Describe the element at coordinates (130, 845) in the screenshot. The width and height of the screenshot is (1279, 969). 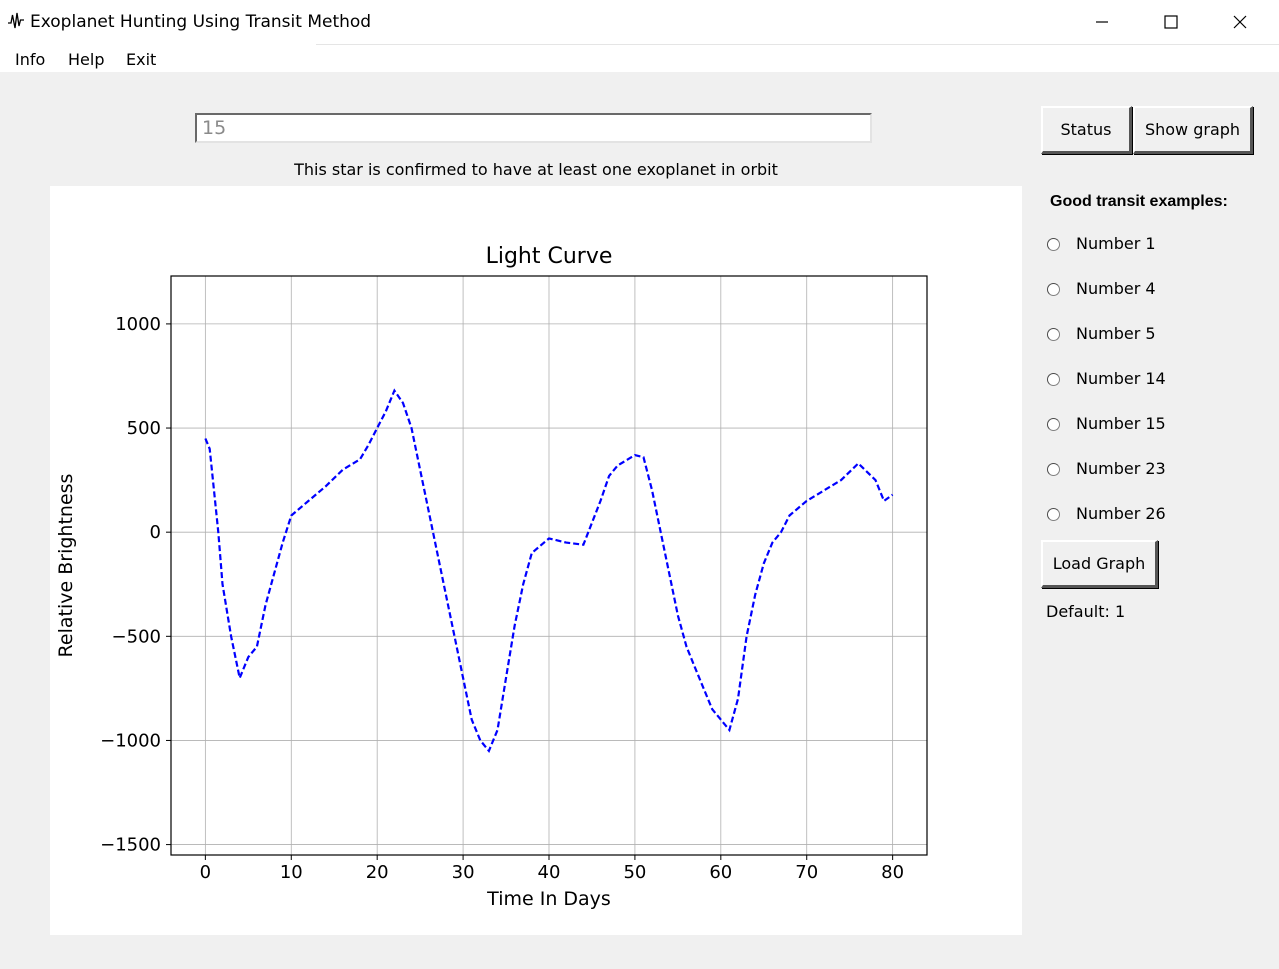
I see `y-tick-label: −1500` at that location.